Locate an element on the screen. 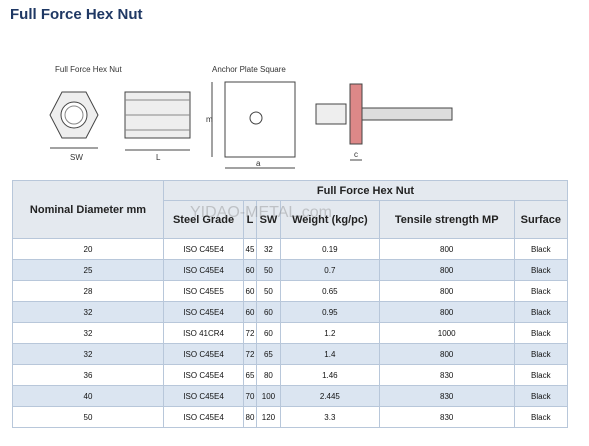  header-row: Nominal Diameter mm Full Force Hex Nut is located at coordinates (290, 209).